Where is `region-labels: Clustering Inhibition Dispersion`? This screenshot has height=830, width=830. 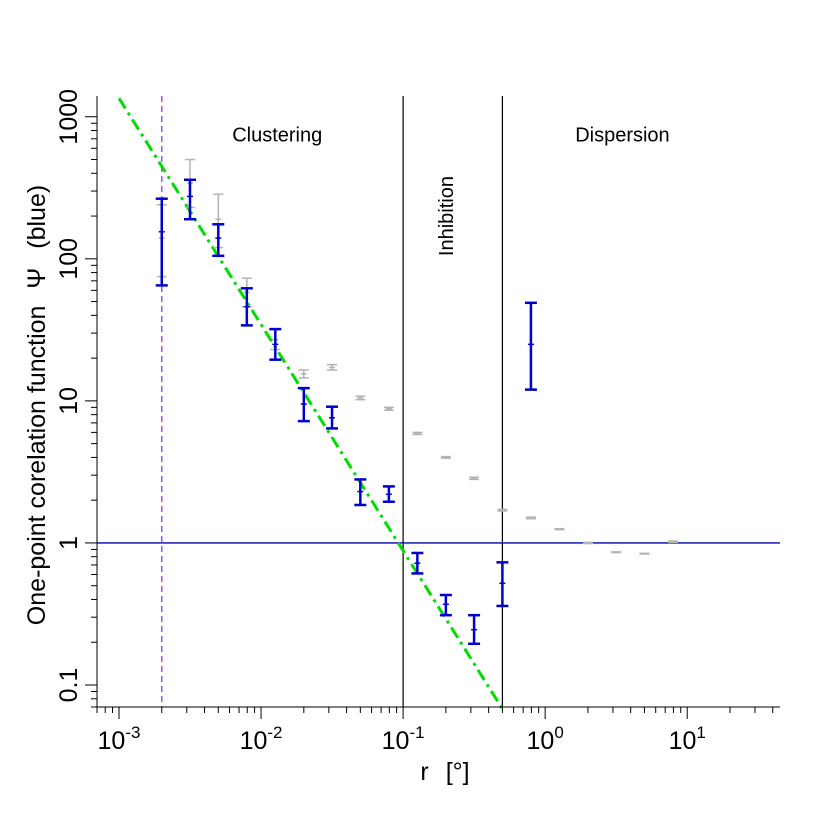 region-labels: Clustering Inhibition Dispersion is located at coordinates (450, 191).